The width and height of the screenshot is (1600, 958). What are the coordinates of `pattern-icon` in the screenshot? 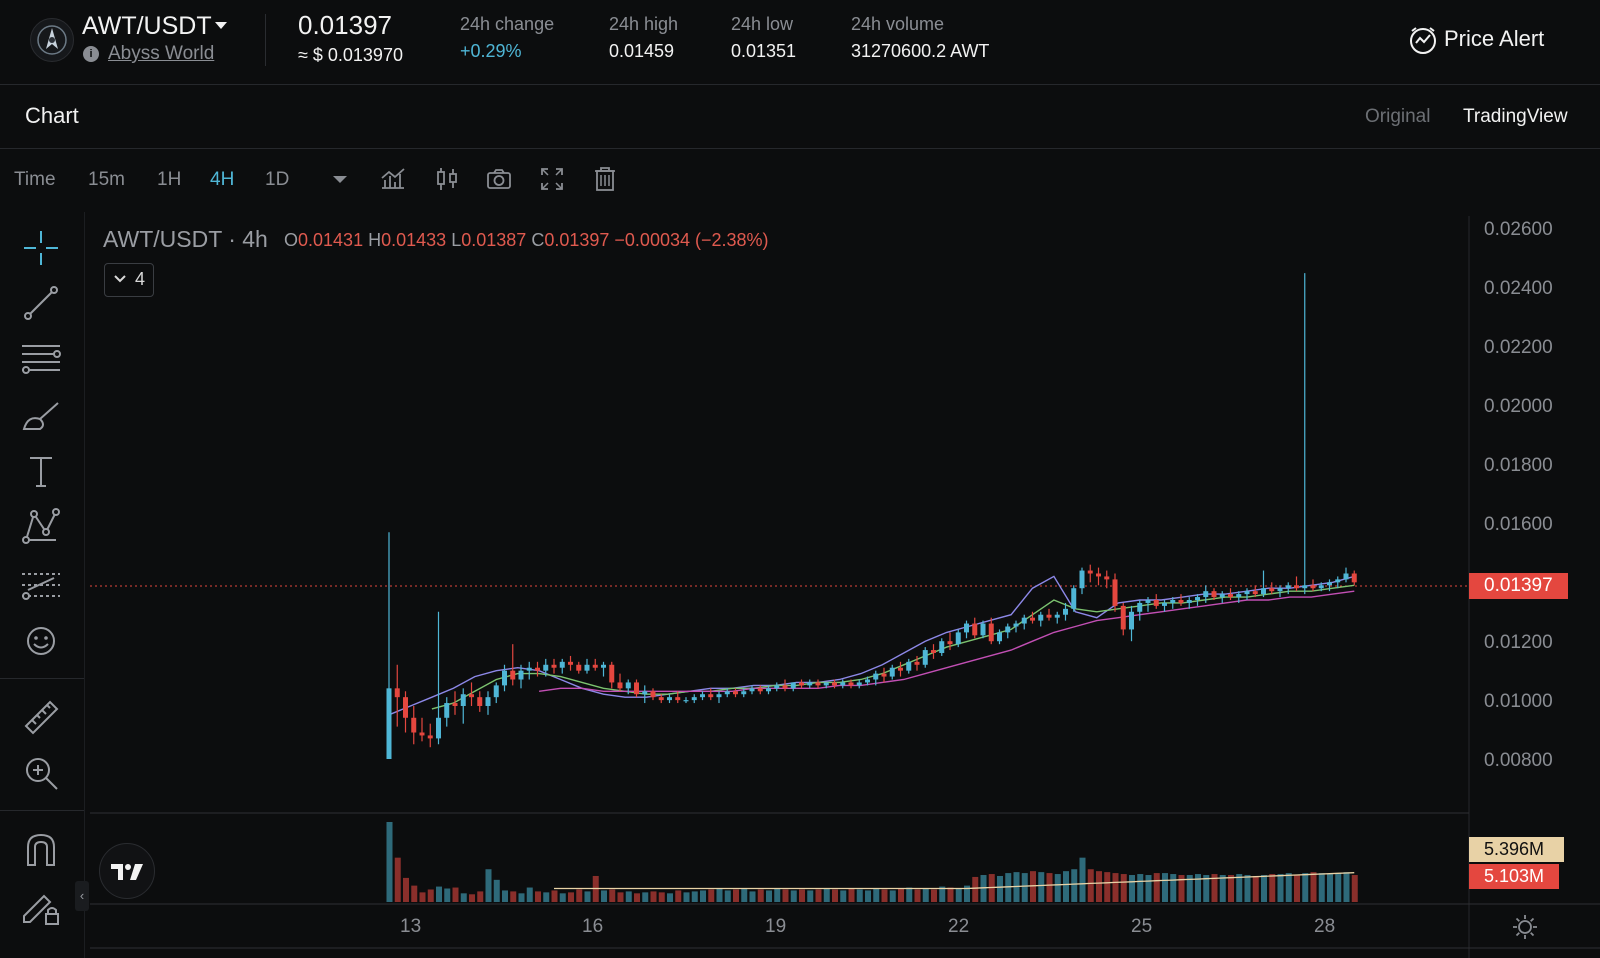 It's located at (41, 527).